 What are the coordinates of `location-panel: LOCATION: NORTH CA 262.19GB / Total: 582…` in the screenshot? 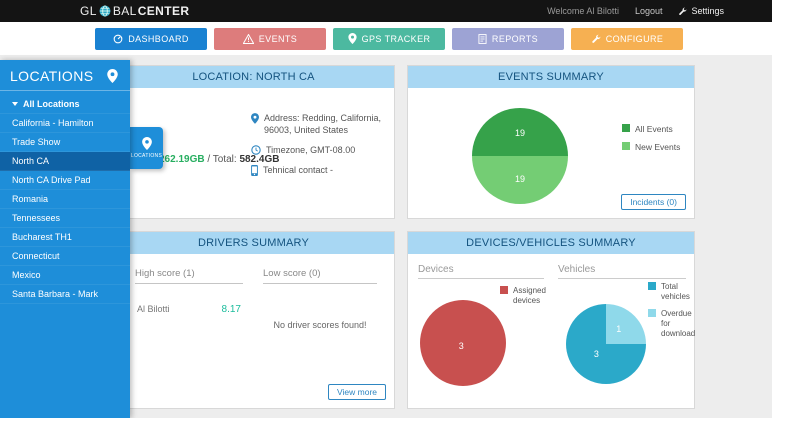 It's located at (253, 142).